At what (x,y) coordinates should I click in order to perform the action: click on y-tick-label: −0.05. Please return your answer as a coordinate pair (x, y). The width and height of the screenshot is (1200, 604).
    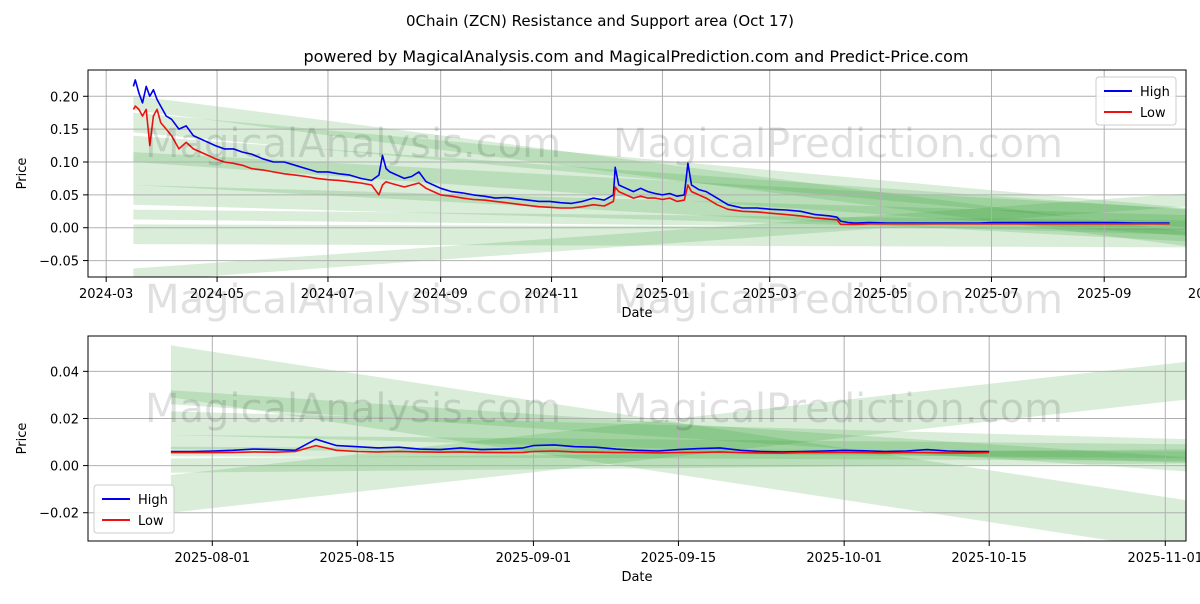
    Looking at the image, I should click on (59, 262).